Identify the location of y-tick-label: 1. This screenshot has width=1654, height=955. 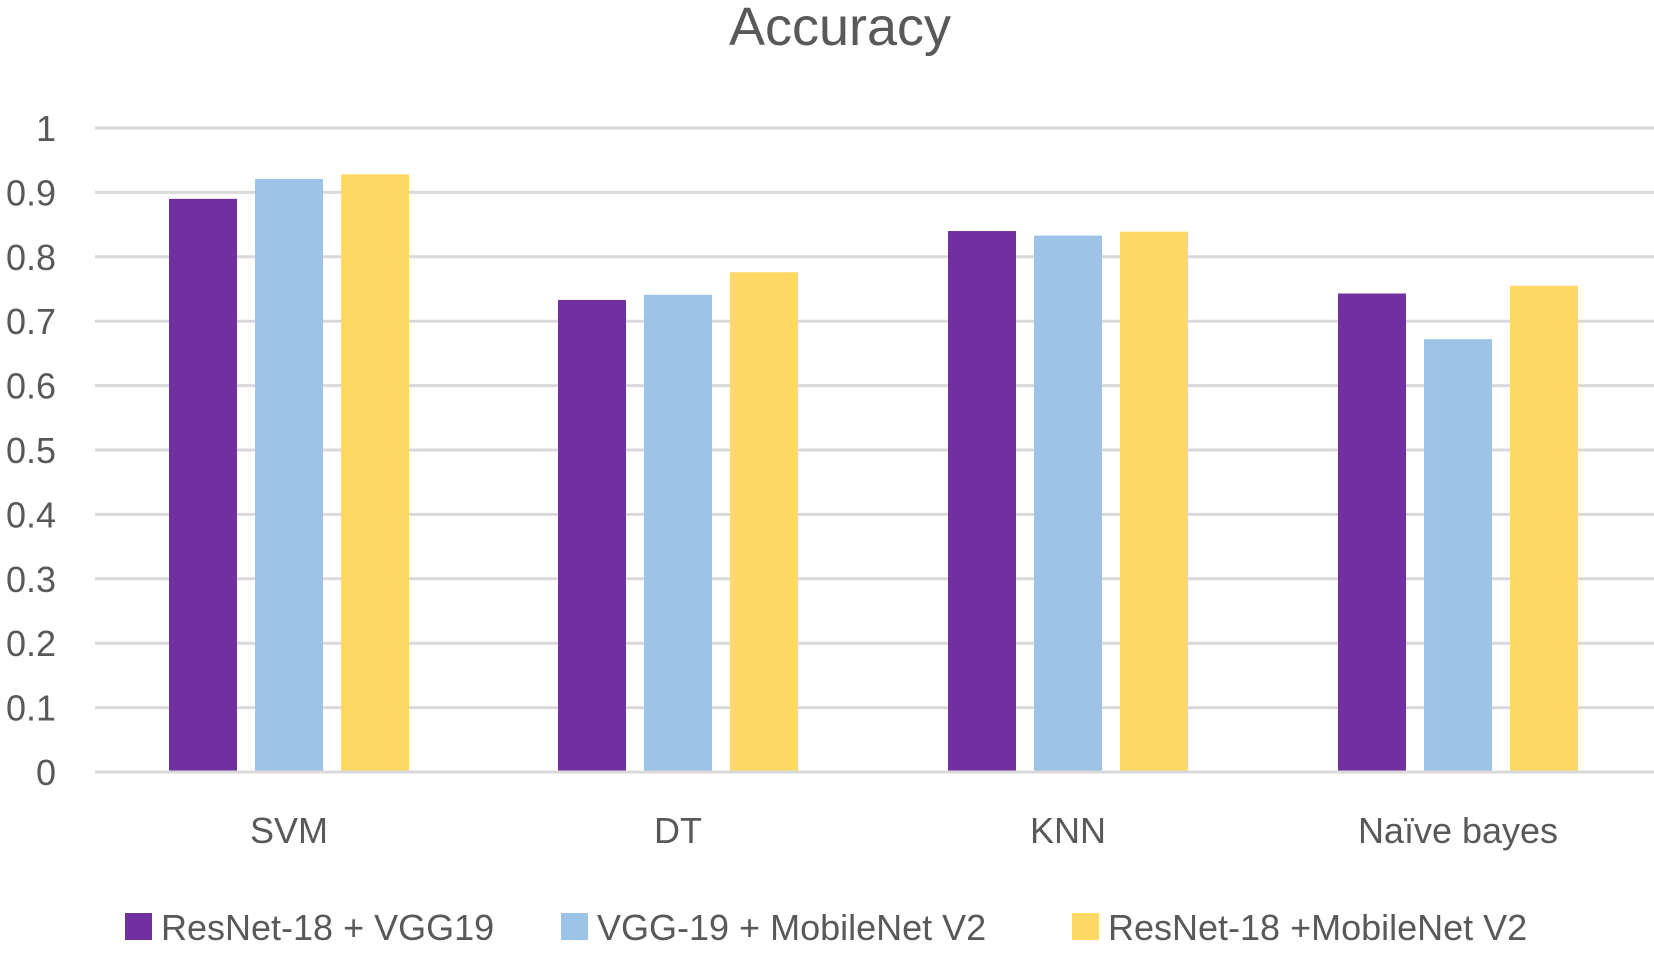
(46, 128).